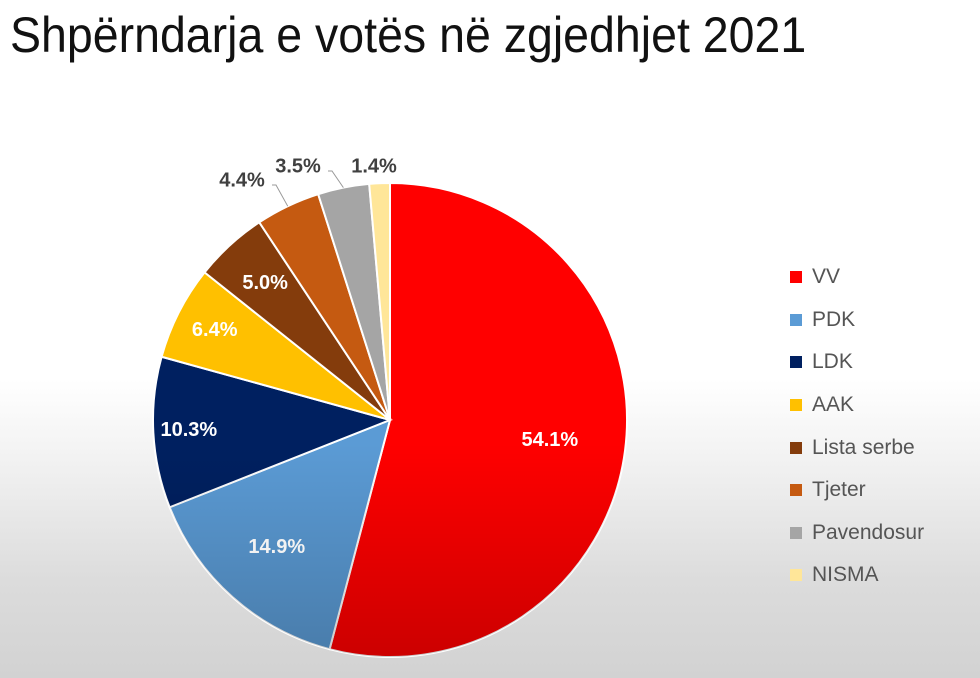 The height and width of the screenshot is (678, 980). What do you see at coordinates (857, 277) in the screenshot?
I see `legend-item-vv: VV` at bounding box center [857, 277].